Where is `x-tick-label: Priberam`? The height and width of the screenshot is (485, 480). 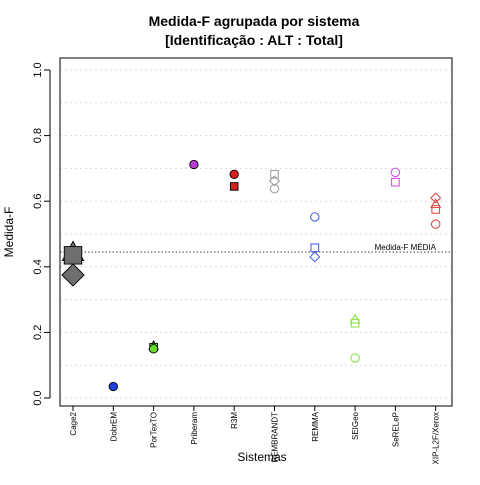
x-tick-label: Priberam is located at coordinates (194, 428).